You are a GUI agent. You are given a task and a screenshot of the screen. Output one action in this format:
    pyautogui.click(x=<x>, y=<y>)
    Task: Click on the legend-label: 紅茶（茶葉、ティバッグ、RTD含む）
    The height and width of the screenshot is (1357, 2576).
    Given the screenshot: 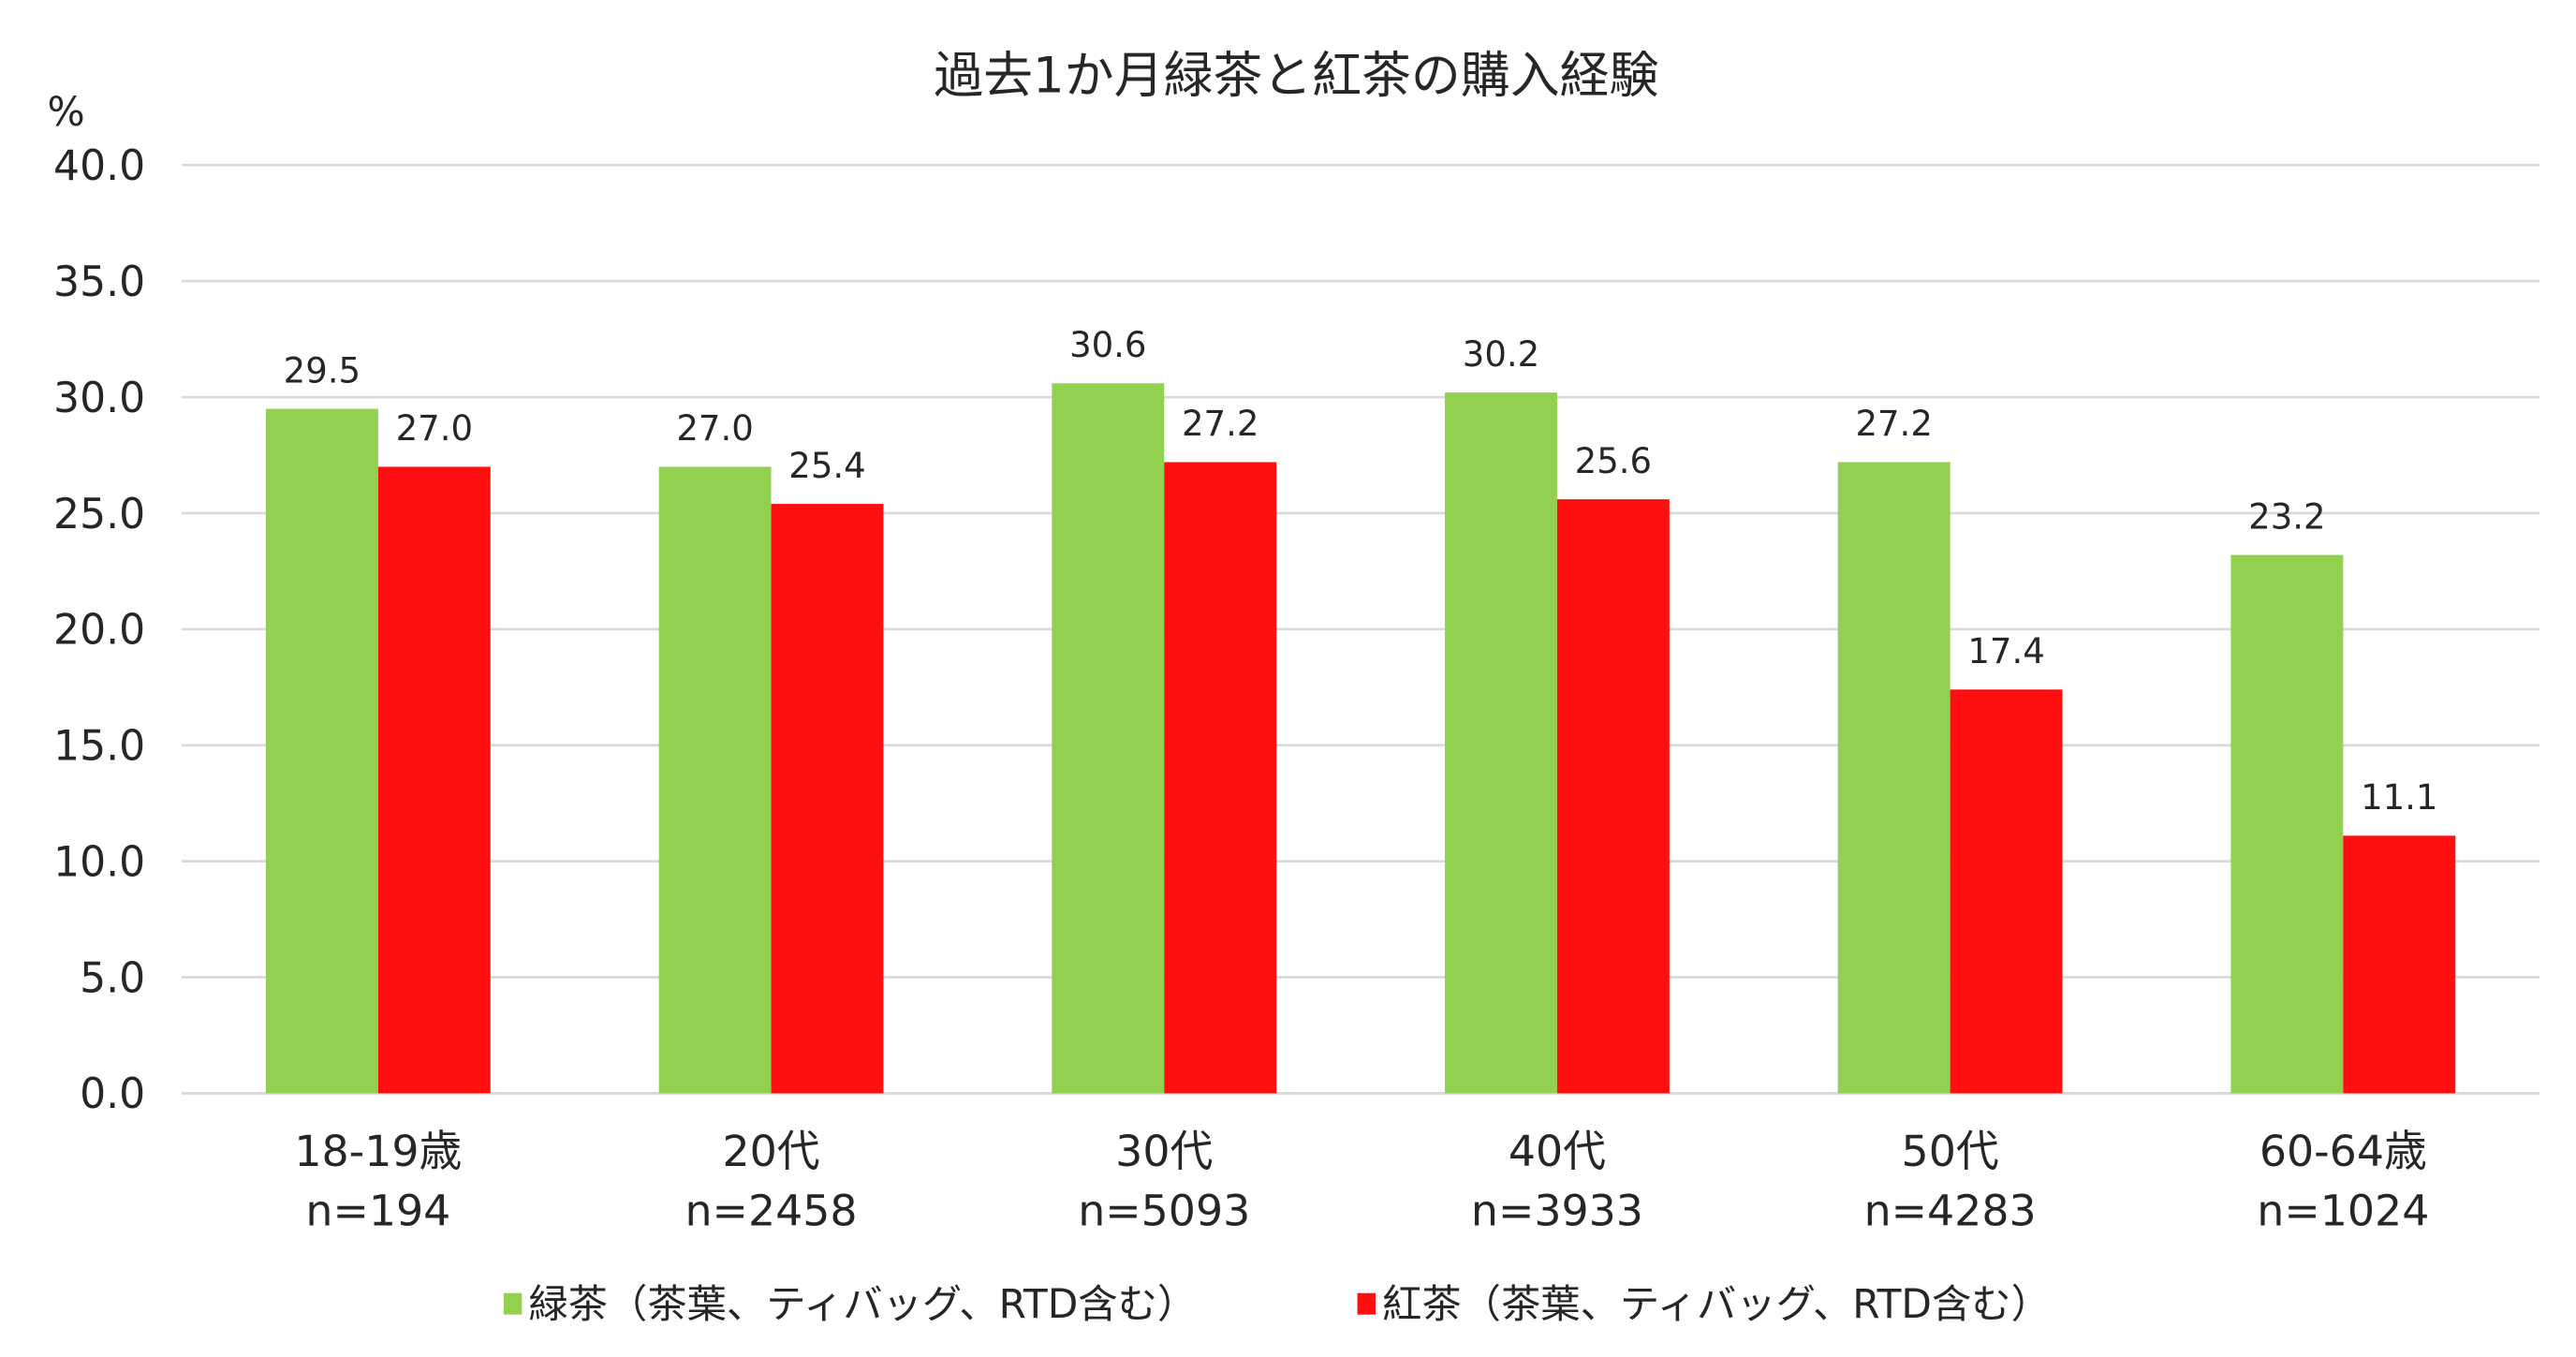 What is the action you would take?
    pyautogui.click(x=1716, y=1304)
    